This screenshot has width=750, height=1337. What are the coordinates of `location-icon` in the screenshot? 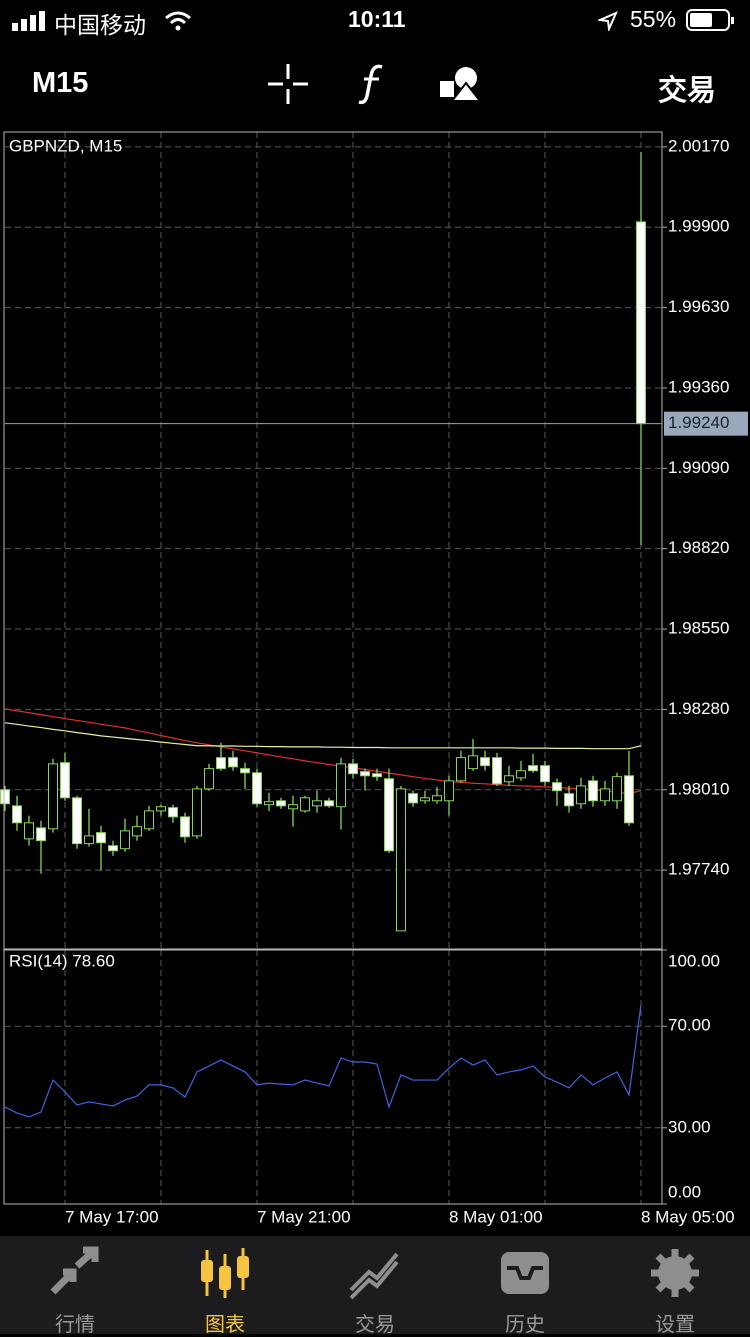 It's located at (608, 21).